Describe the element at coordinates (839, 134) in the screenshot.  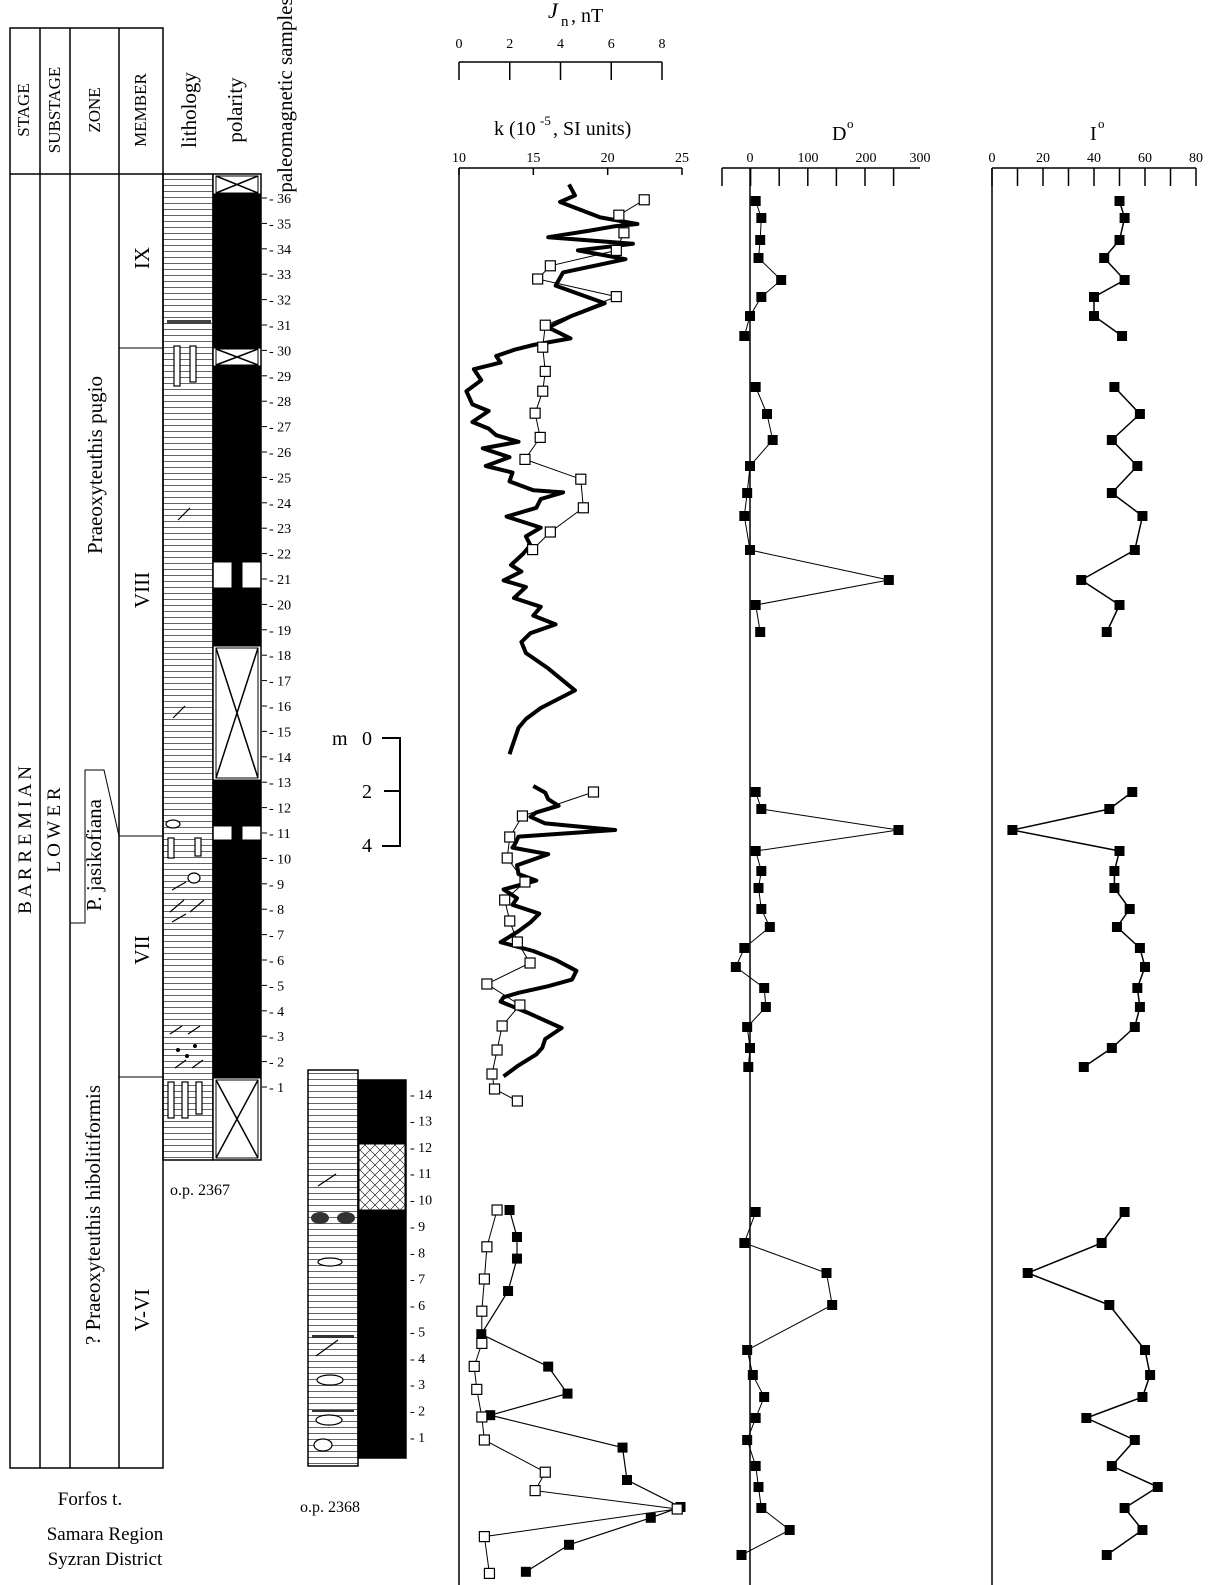
I see `d-title: D` at that location.